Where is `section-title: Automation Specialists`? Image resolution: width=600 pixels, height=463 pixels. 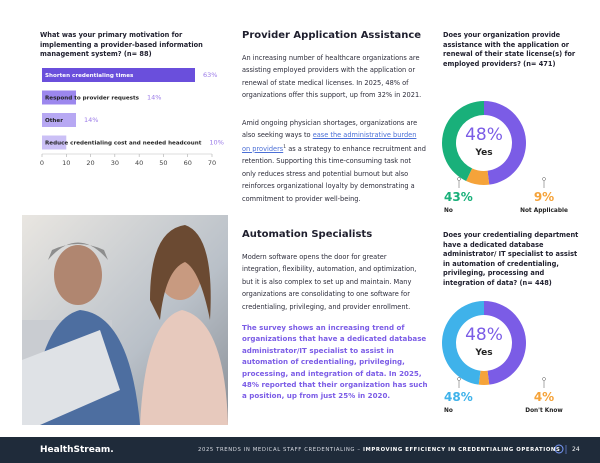
section-title: Automation Specialists is located at coordinates (307, 234).